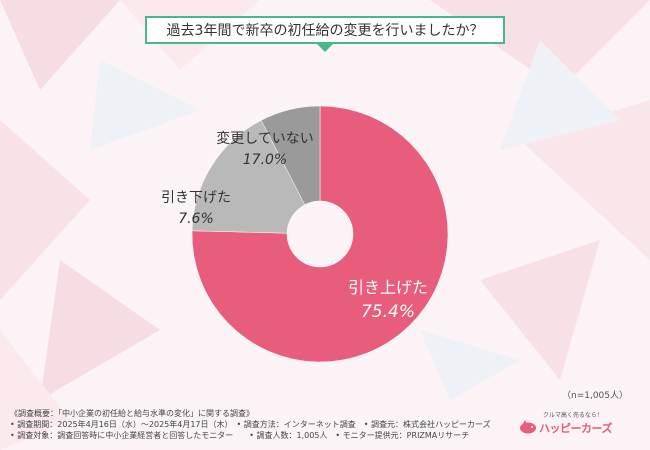  What do you see at coordinates (196, 198) in the screenshot?
I see `slice-label: 引き下げた` at bounding box center [196, 198].